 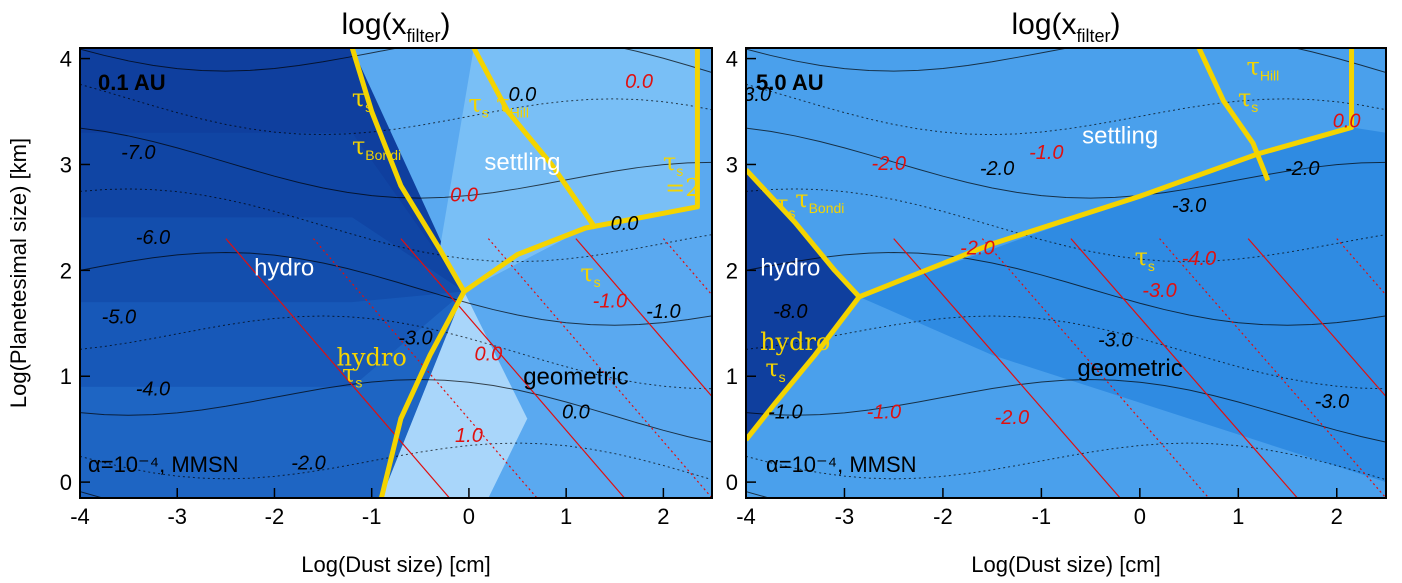 What do you see at coordinates (469, 516) in the screenshot?
I see `x-tick-label: 0` at bounding box center [469, 516].